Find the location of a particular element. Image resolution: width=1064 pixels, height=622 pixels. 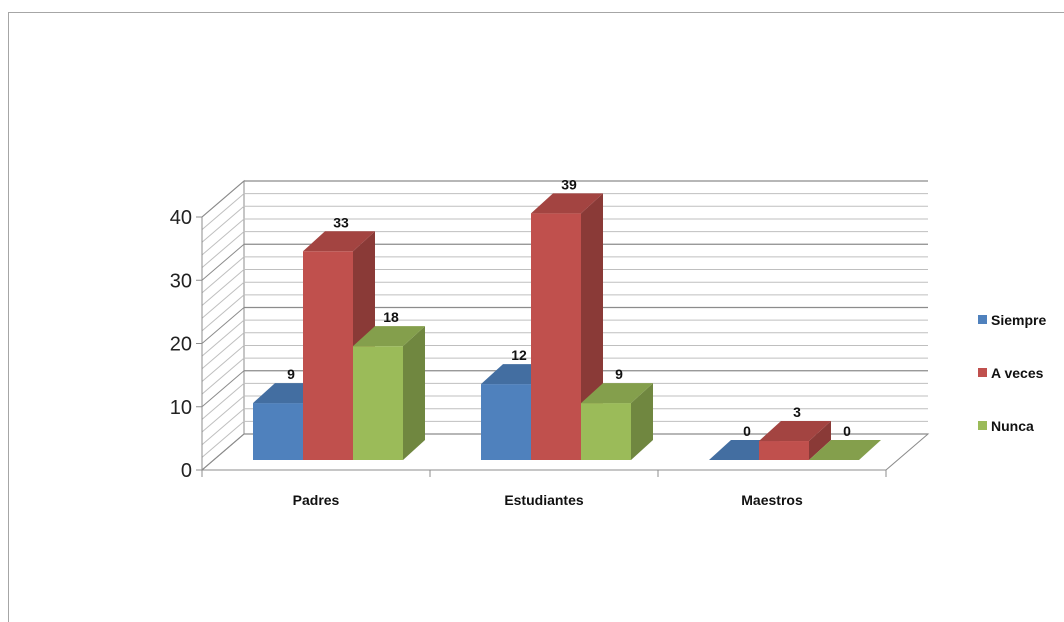

legend-label: Siempre is located at coordinates (1018, 320).